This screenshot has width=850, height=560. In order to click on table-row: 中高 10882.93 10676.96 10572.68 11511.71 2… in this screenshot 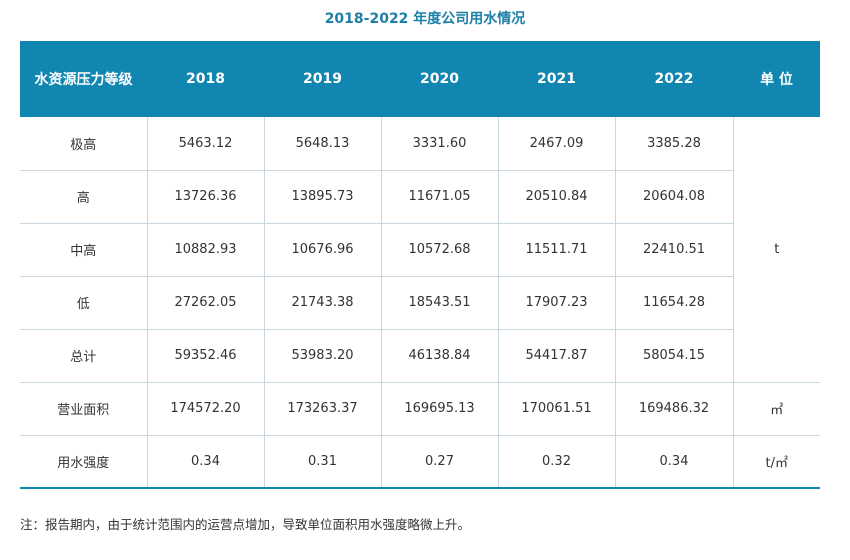, I will do `click(420, 250)`.